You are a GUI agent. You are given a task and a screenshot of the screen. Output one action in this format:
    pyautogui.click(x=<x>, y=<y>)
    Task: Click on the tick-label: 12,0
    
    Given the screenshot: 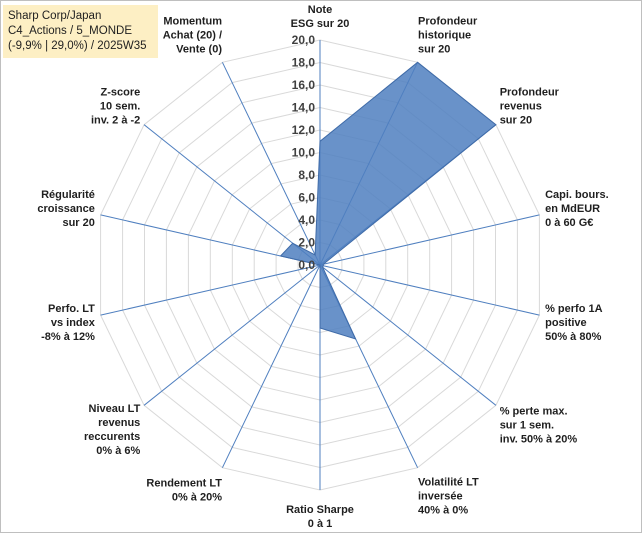 What is the action you would take?
    pyautogui.click(x=304, y=130)
    